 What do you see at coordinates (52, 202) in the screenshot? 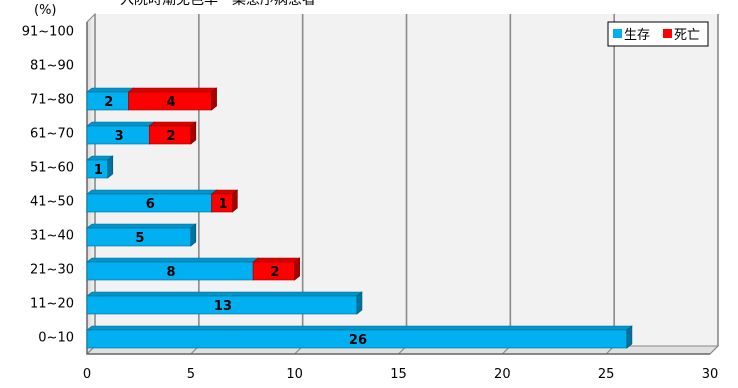
I see `y-tick-label: 41~50` at bounding box center [52, 202].